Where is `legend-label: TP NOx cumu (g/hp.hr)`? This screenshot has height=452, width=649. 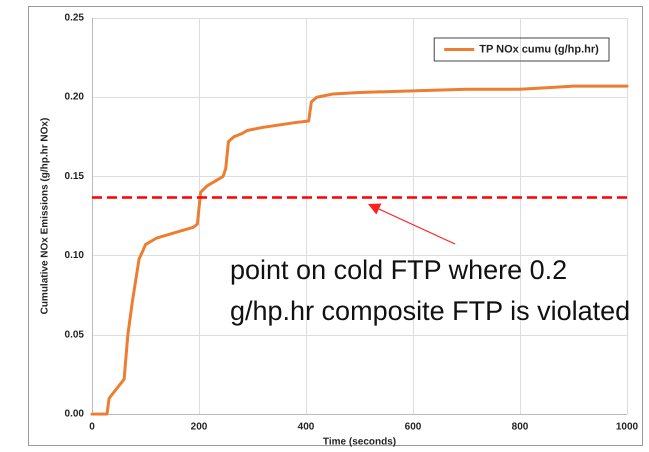 legend-label: TP NOx cumu (g/hp.hr) is located at coordinates (539, 50).